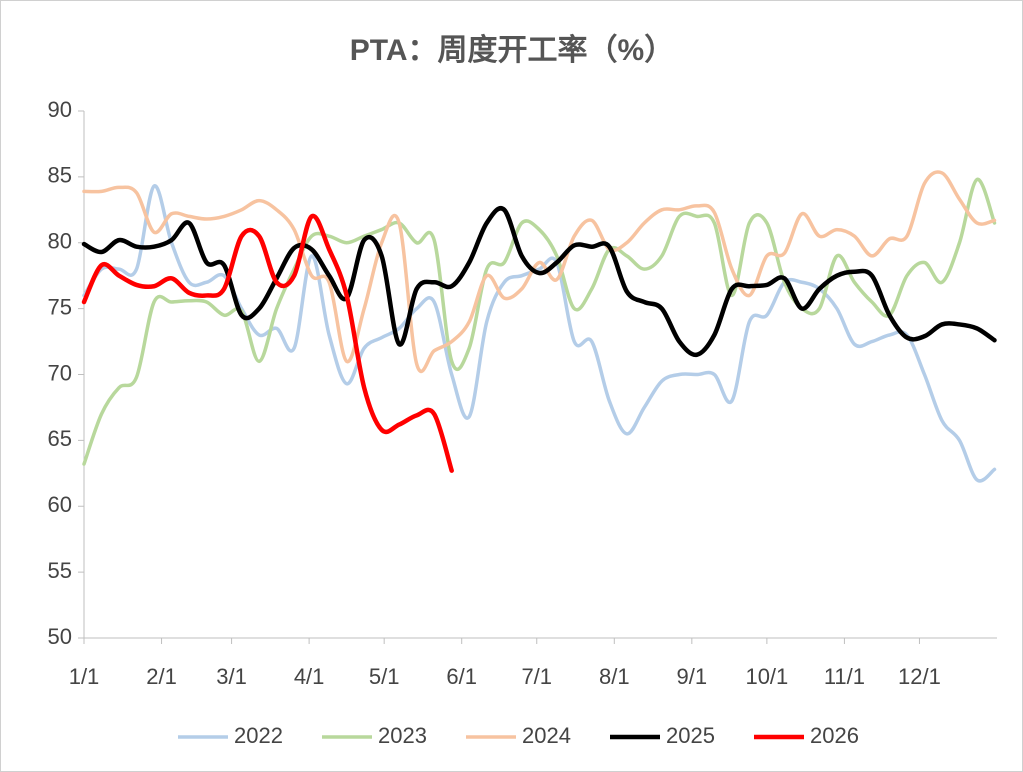 This screenshot has width=1023, height=772. I want to click on legend-label: 2022, so click(258, 735).